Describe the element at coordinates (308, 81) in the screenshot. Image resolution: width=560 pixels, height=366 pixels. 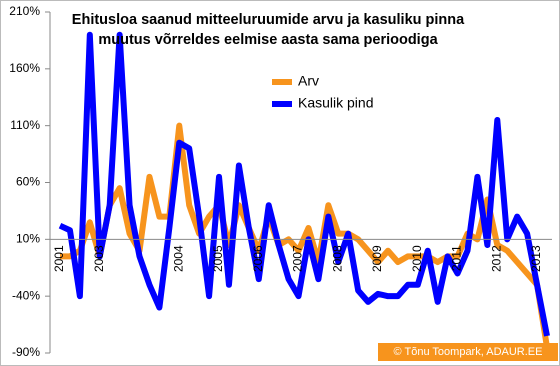
I see `legend-label: Arv` at that location.